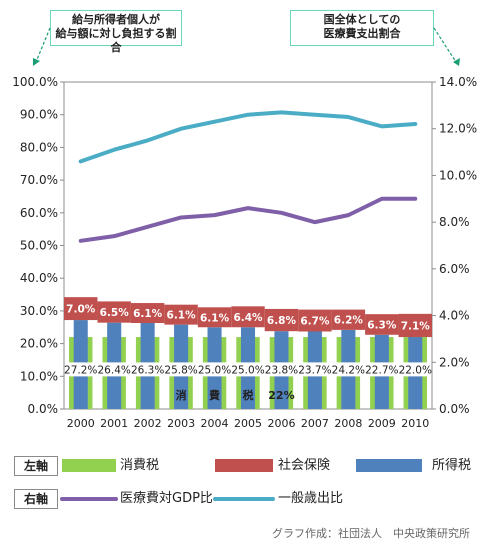  What do you see at coordinates (39, 147) in the screenshot?
I see `left-axis-tick-label: 80.0%` at bounding box center [39, 147].